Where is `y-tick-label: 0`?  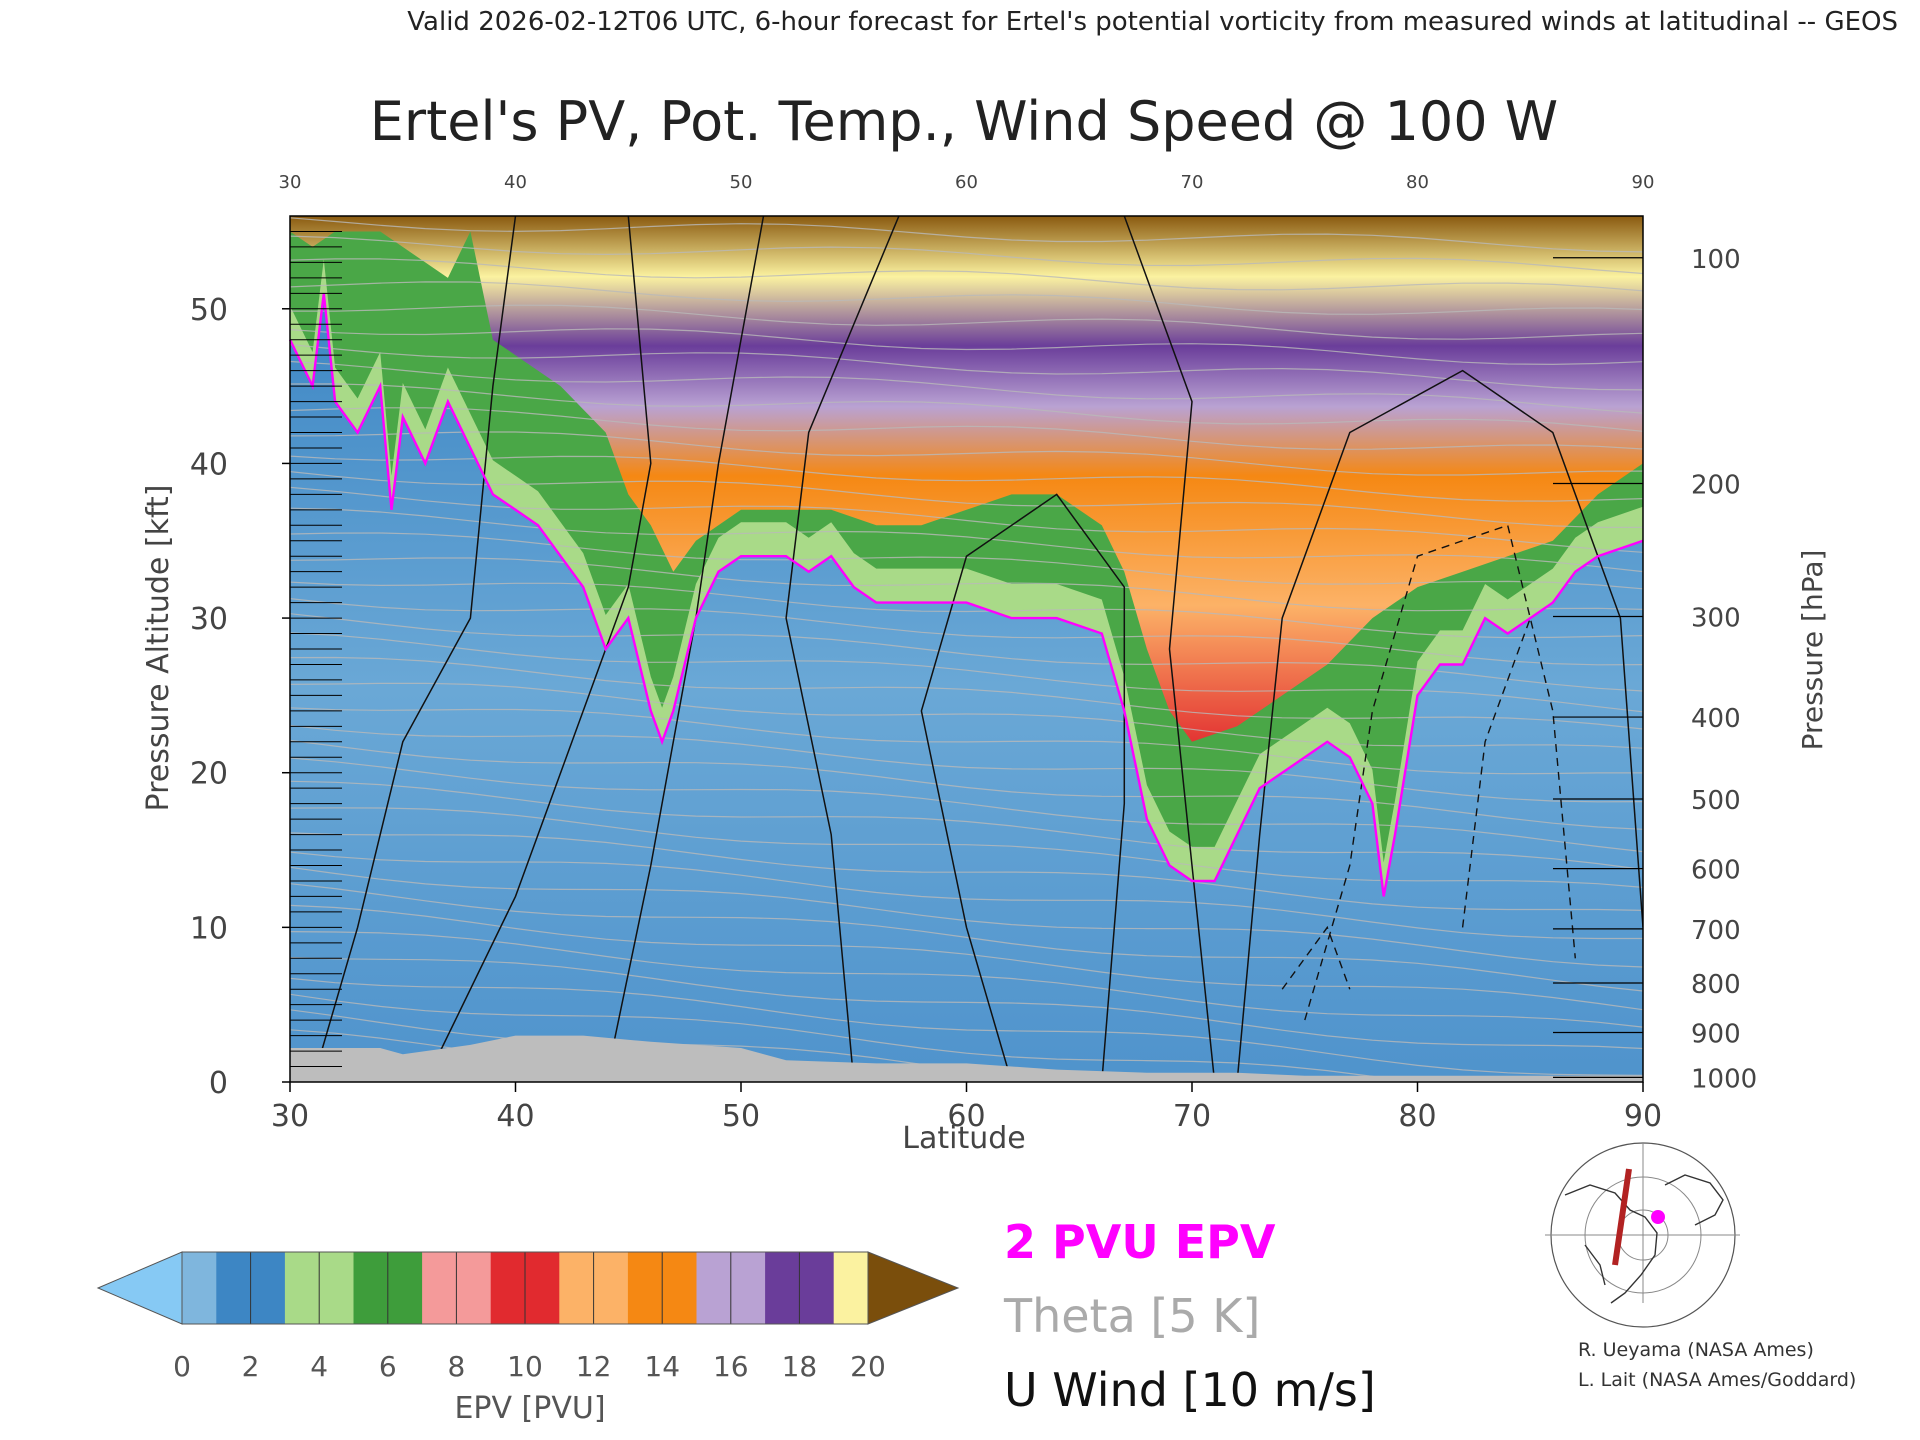 y-tick-label: 0 is located at coordinates (218, 1083).